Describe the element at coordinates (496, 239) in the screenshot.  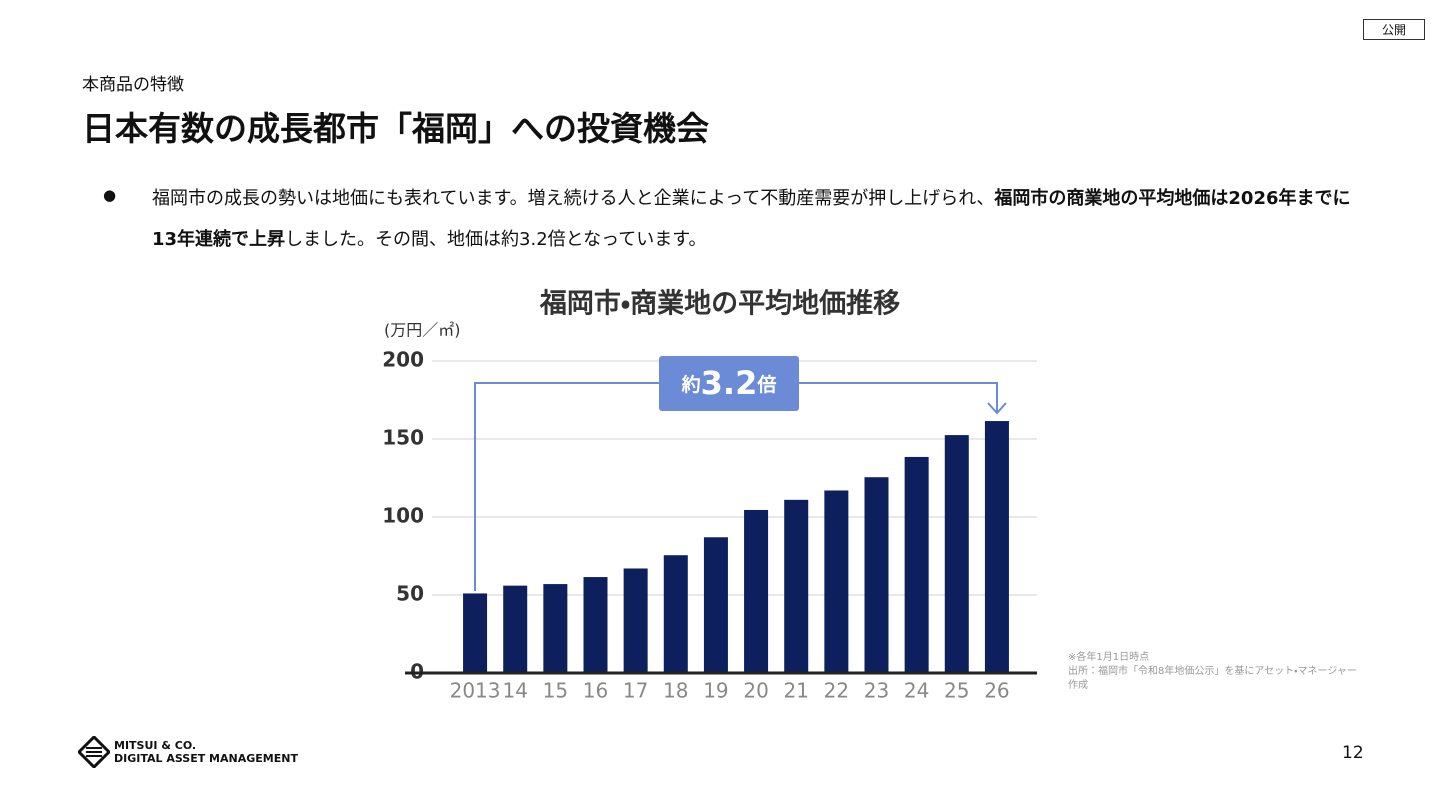
I see `text-segment: しました。その間、地価は約3.2倍となっています。` at that location.